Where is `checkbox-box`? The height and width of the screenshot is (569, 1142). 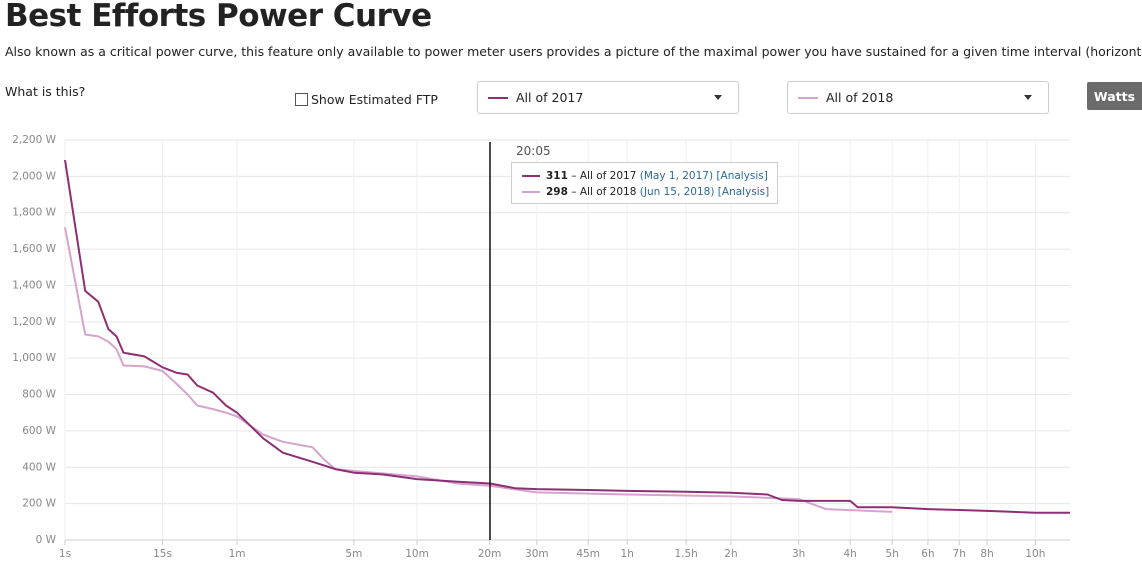
checkbox-box is located at coordinates (301, 99).